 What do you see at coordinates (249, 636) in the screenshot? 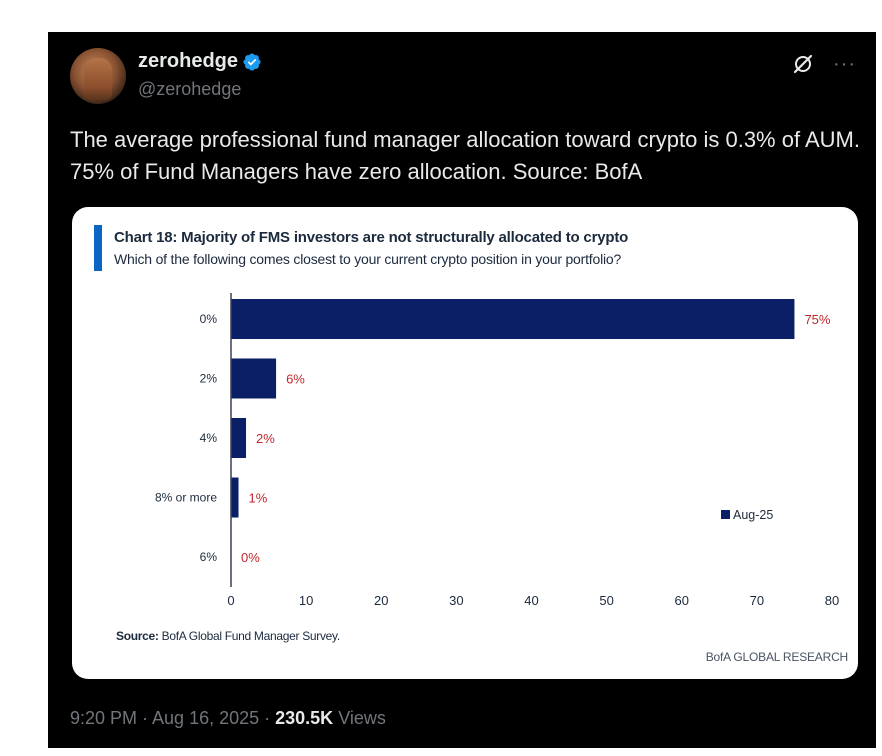
I see `source-text: BofA Global Fund Manager Survey.` at bounding box center [249, 636].